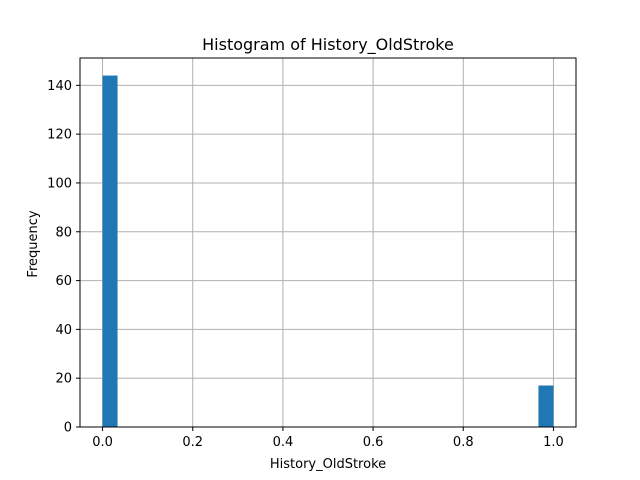  What do you see at coordinates (328, 45) in the screenshot?
I see `chart-title: Histogram of History_OldStroke` at bounding box center [328, 45].